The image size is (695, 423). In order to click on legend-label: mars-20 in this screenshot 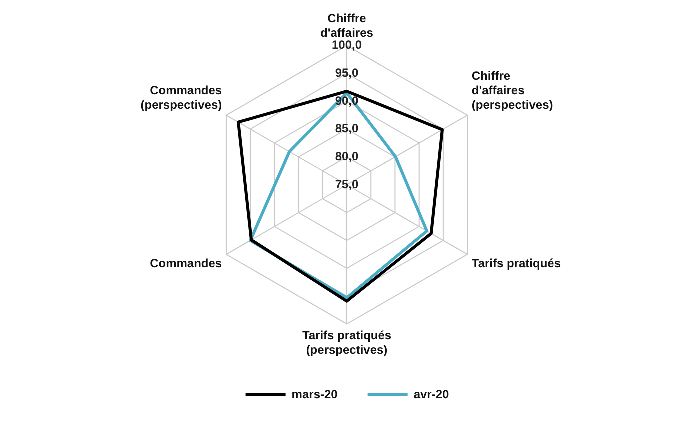, I will do `click(315, 394)`.